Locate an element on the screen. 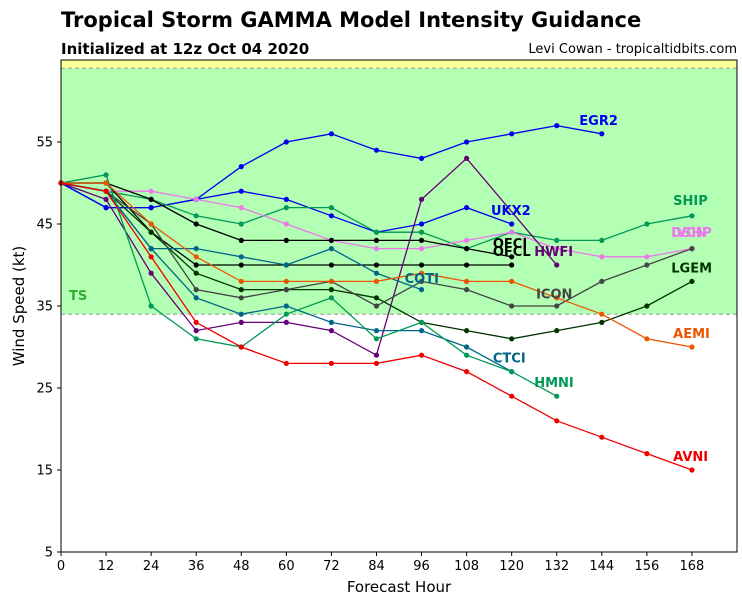 This screenshot has width=742, height=601. series-label-ofci: OFCI is located at coordinates (510, 244).